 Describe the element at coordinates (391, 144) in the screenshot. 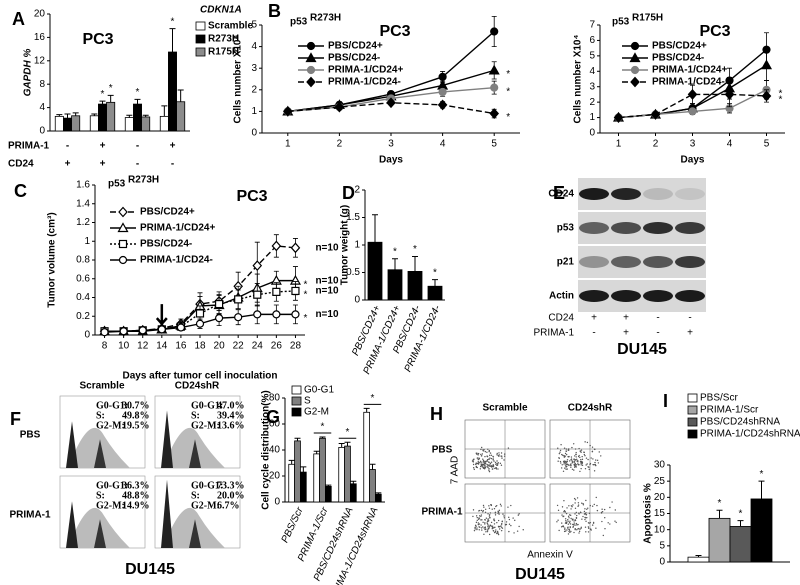

I see `x-tick-label: 3` at that location.